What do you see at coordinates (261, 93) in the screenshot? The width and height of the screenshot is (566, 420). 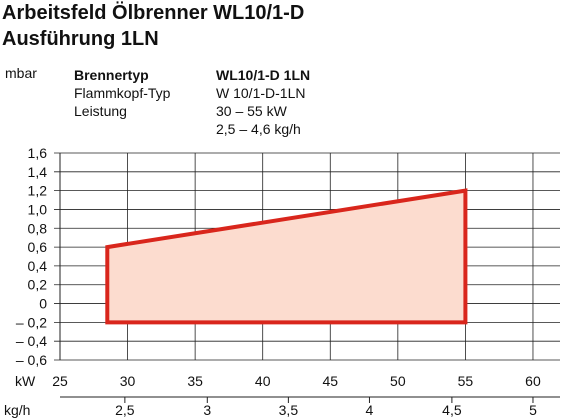 I see `spec-value-flammkopf: W 10/1-D-1LN` at bounding box center [261, 93].